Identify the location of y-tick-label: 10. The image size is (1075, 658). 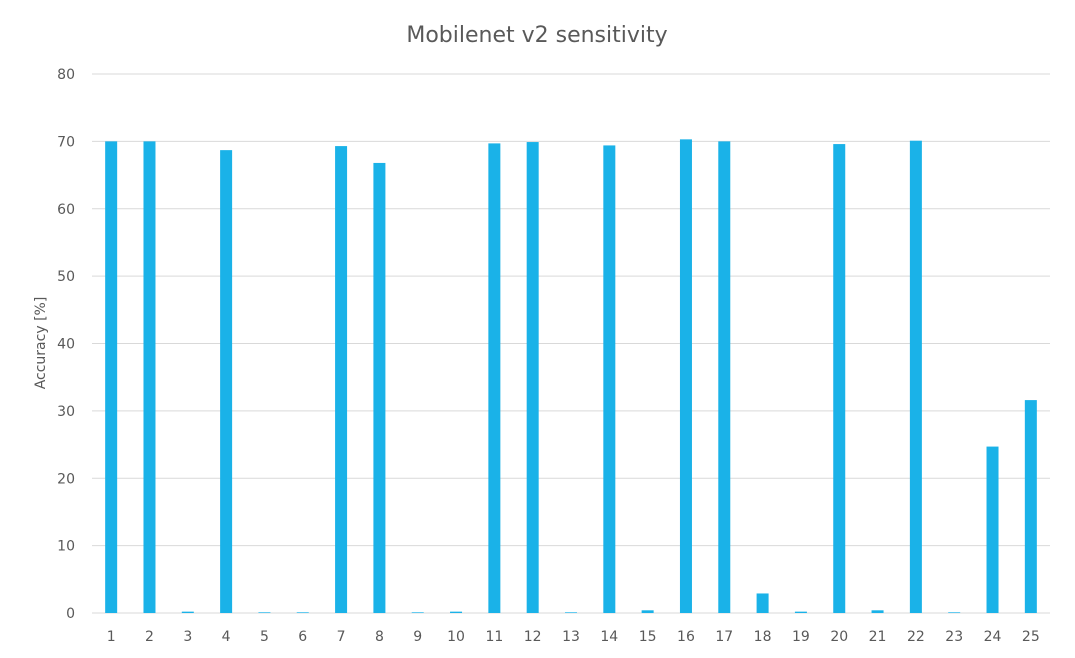
(66, 547).